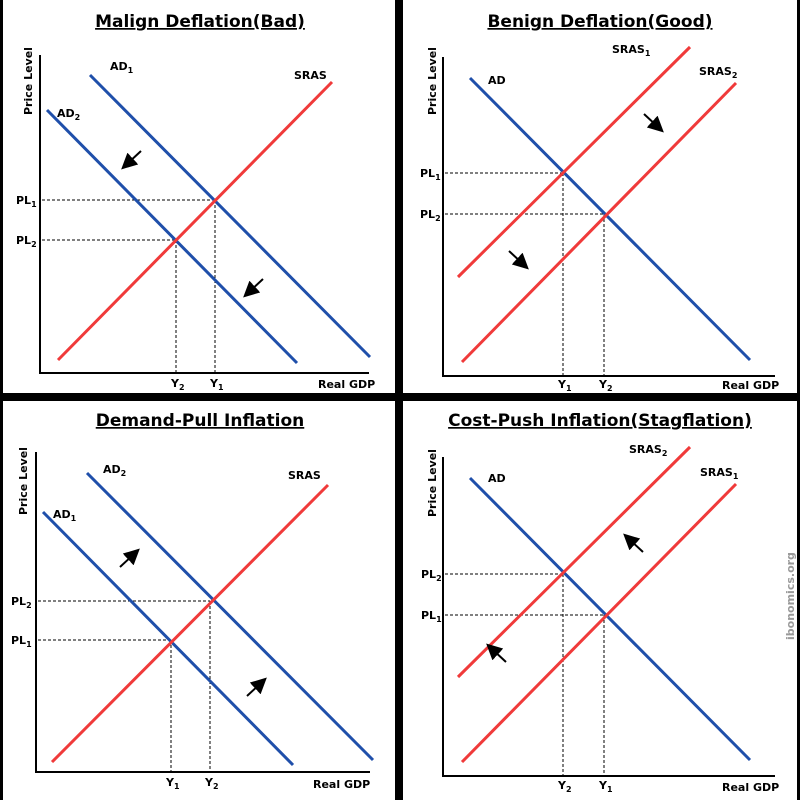 This screenshot has height=800, width=800. Describe the element at coordinates (599, 22) in the screenshot. I see `panel-title: Benign Deflation(Good)` at that location.